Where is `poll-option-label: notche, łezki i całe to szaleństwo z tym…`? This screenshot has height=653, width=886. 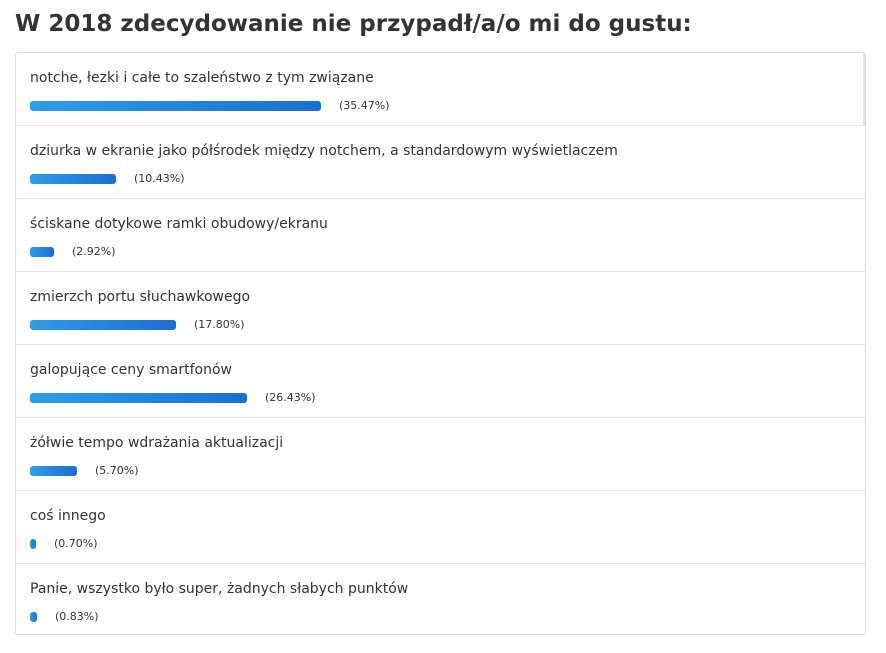
poll-option-label: notche, łezki i całe to szaleństwo z tym… is located at coordinates (202, 78).